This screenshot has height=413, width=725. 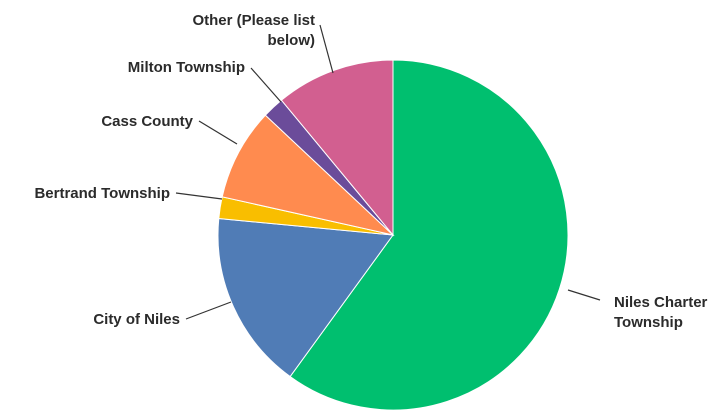 What do you see at coordinates (661, 302) in the screenshot?
I see `slice-label-line: Niles Charter` at bounding box center [661, 302].